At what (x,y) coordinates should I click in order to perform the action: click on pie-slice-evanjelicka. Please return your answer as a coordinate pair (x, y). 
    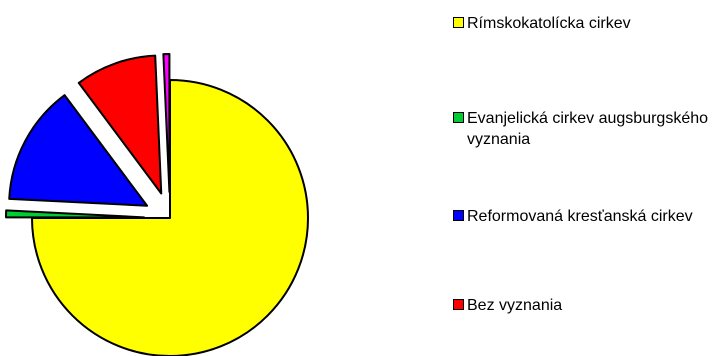
    Looking at the image, I should click on (75, 214).